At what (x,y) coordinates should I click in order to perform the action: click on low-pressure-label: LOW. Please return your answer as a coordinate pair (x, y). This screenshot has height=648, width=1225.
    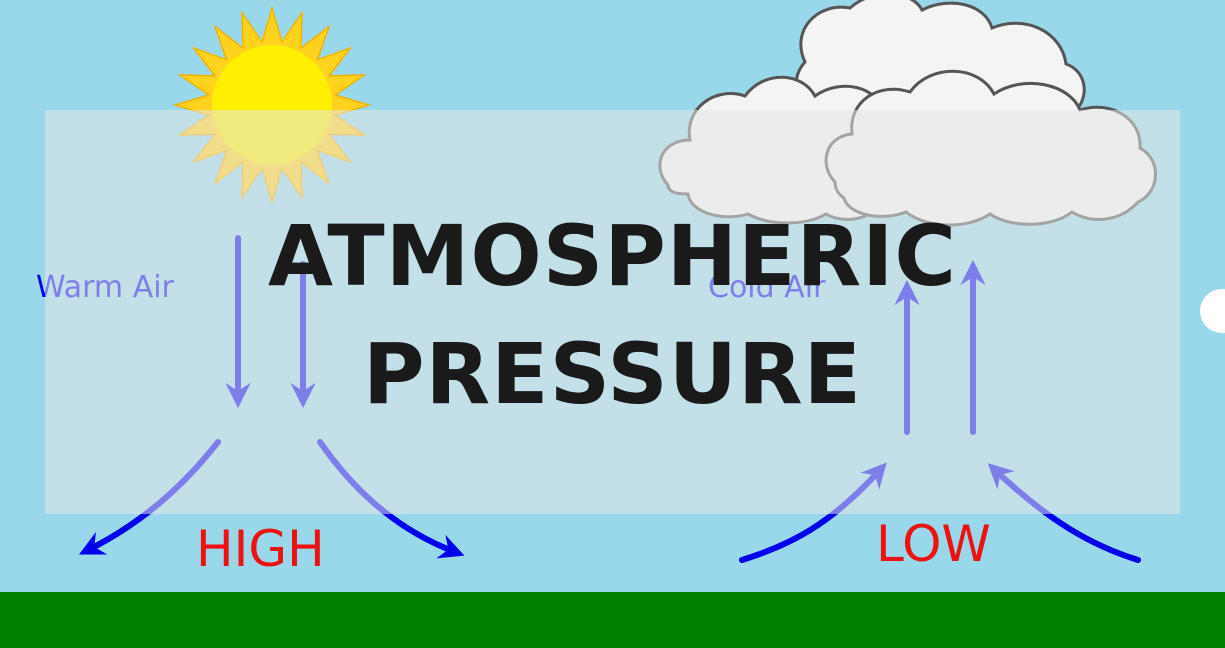
    Looking at the image, I should click on (933, 544).